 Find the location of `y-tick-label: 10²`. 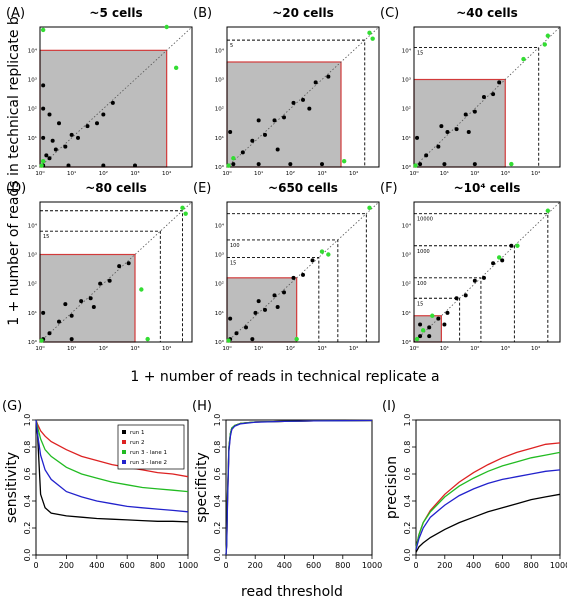

y-tick-label: 10² is located at coordinates (406, 284).